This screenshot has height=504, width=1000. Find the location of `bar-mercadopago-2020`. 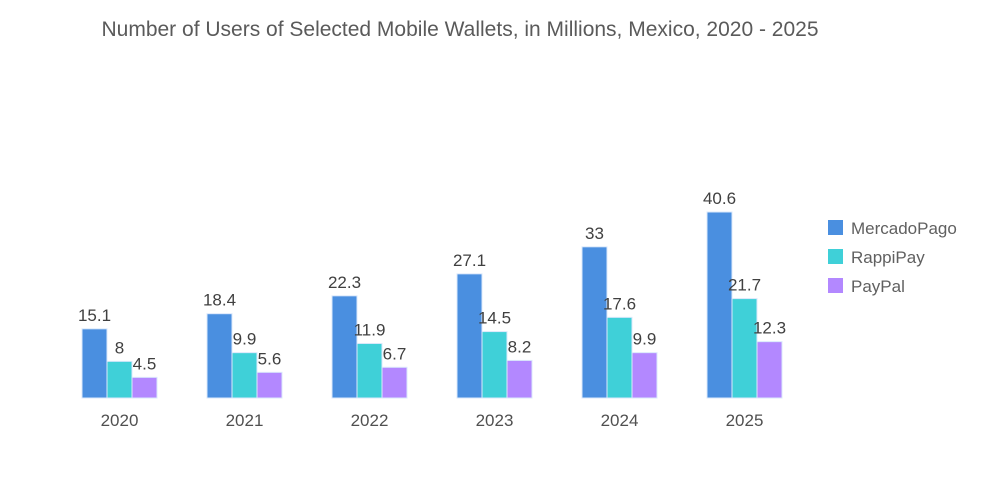

bar-mercadopago-2020 is located at coordinates (94, 363).